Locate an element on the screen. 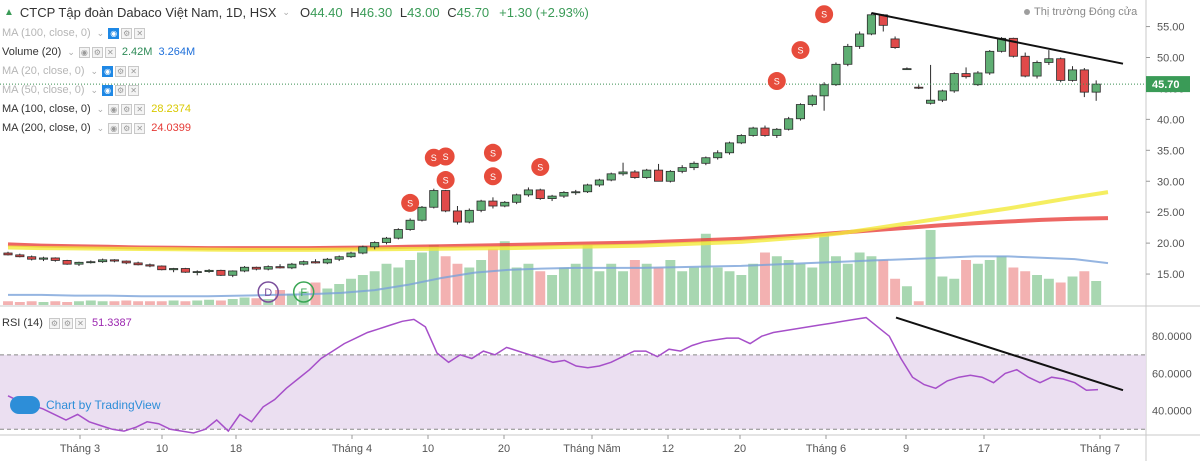 This screenshot has height=466, width=1200. status-dot-icon is located at coordinates (1027, 12).